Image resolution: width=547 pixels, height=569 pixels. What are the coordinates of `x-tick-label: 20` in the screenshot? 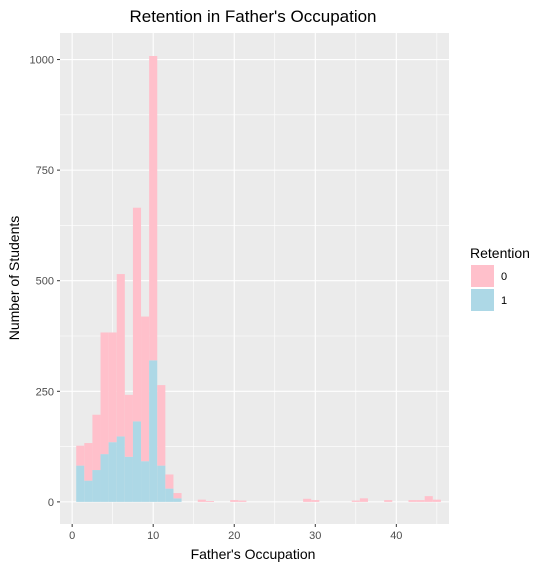 It's located at (234, 536).